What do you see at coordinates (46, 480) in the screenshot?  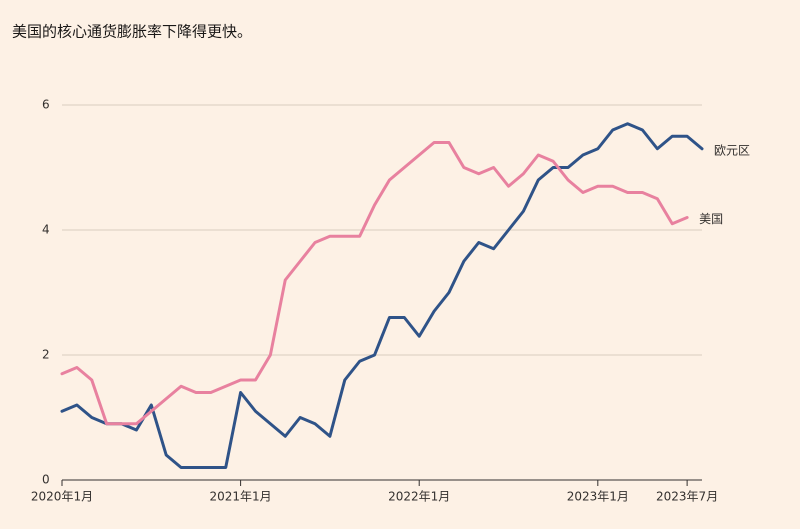 I see `y-tick-label: 0` at bounding box center [46, 480].